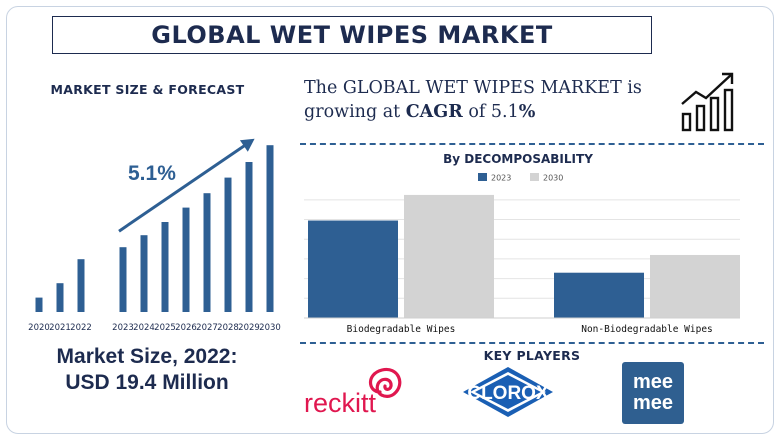 This screenshot has width=780, height=440. I want to click on reckitt-wordmark: reckitt, so click(340, 403).